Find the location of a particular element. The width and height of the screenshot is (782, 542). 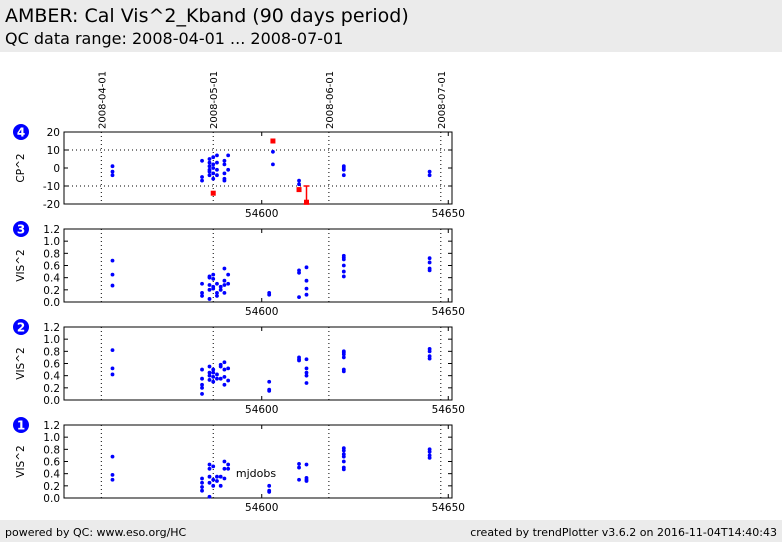

y-tick-label: 20 is located at coordinates (53, 133).